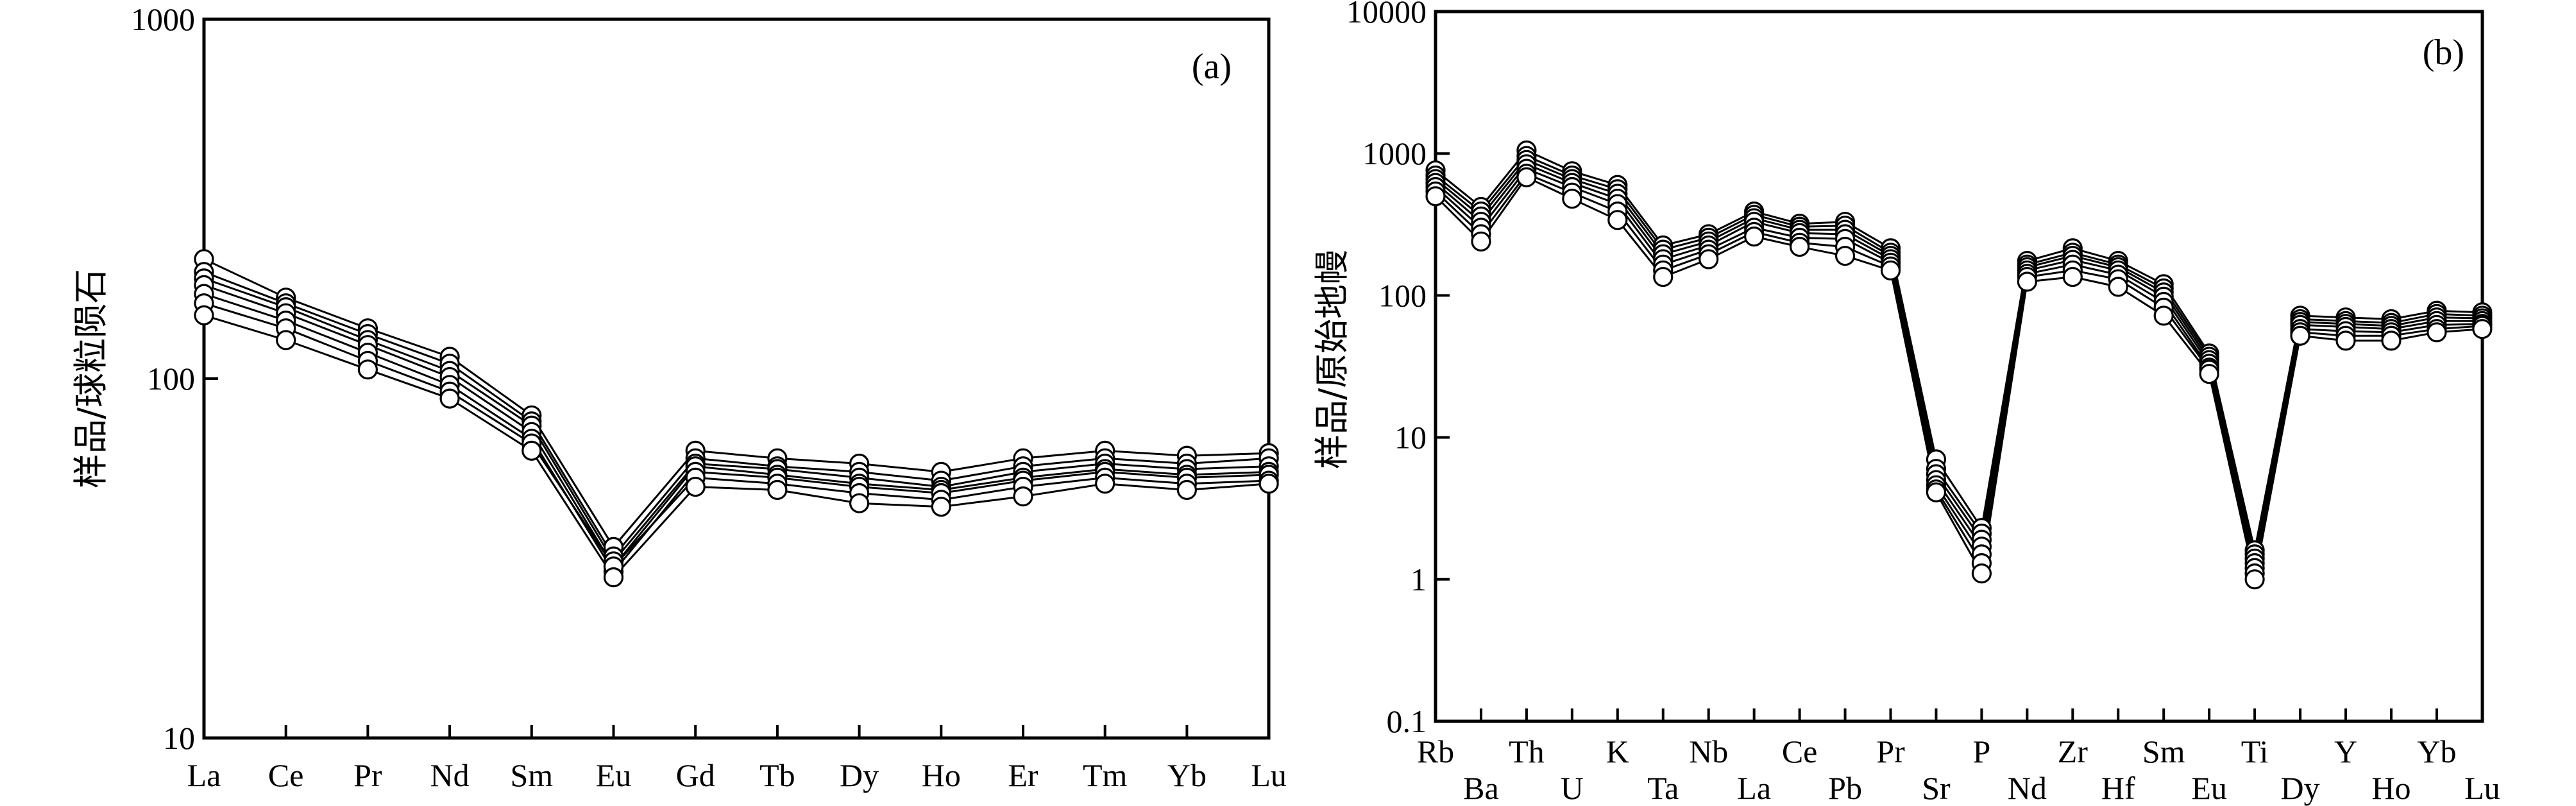 Image resolution: width=2576 pixels, height=806 pixels. Describe the element at coordinates (1212, 67) in the screenshot. I see `panel-label: (a)` at that location.